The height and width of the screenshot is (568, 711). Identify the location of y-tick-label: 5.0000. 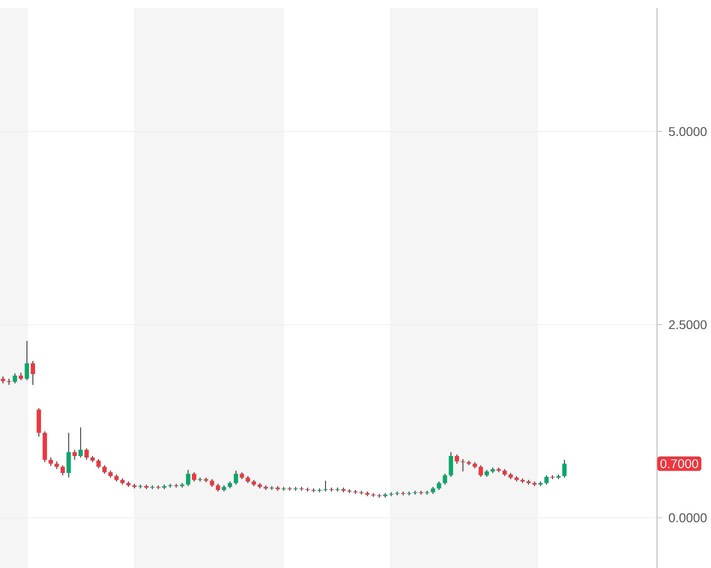
(687, 131).